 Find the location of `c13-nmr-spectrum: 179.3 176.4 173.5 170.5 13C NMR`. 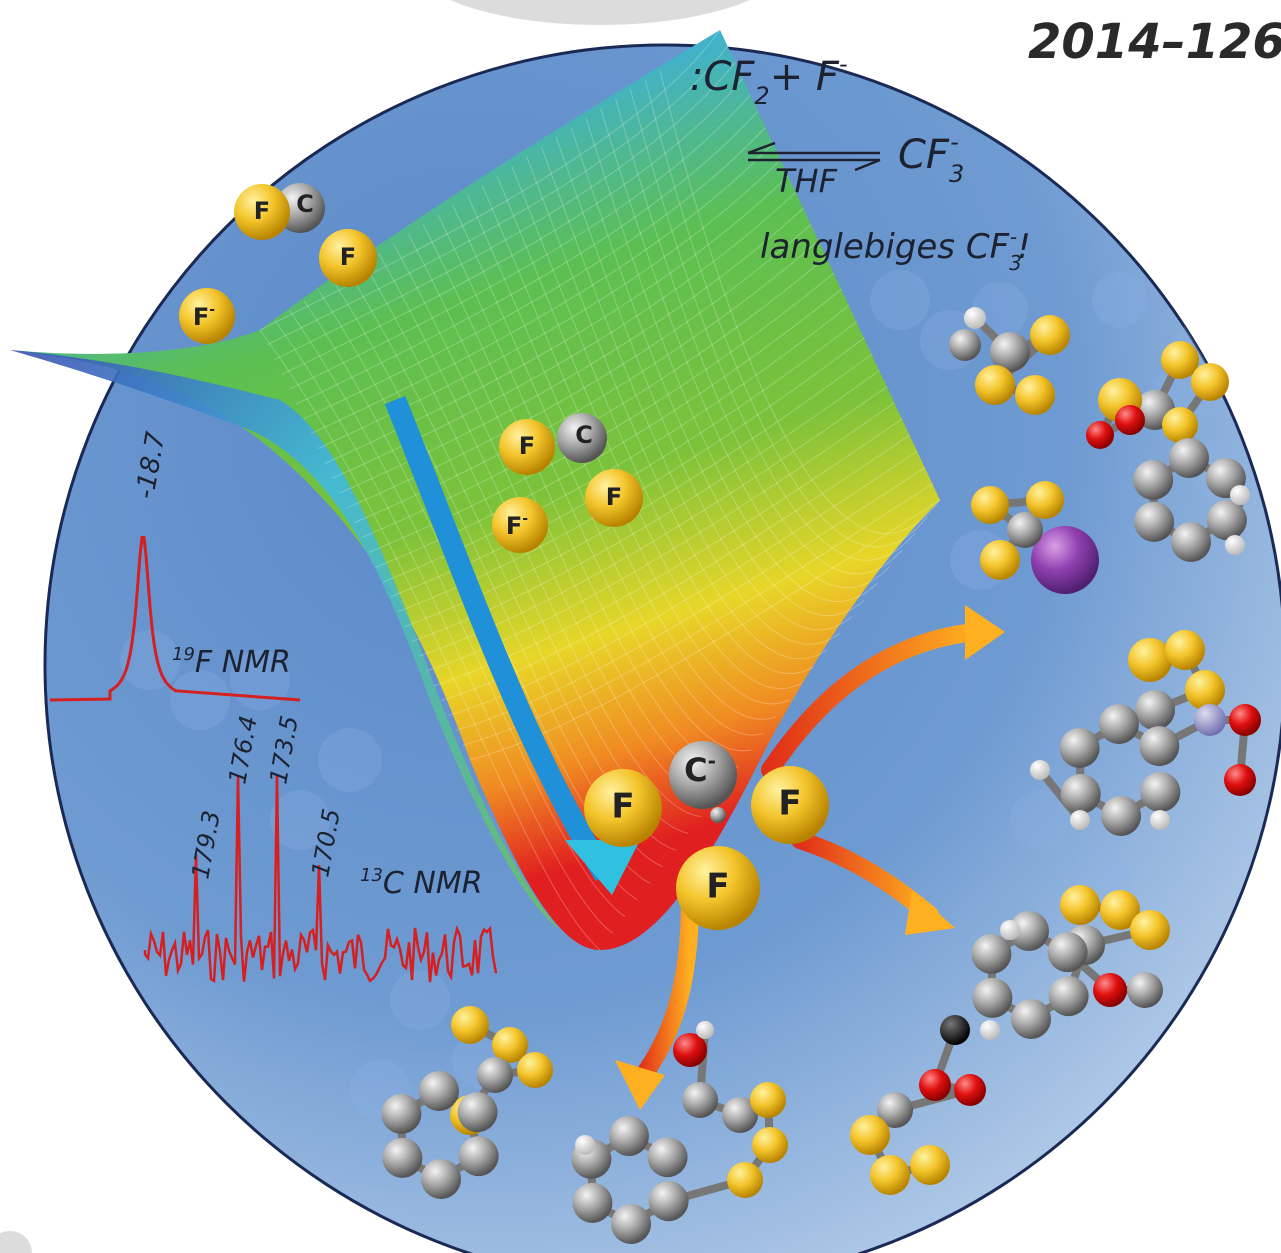

c13-nmr-spectrum: 179.3 176.4 173.5 170.5 13C NMR is located at coordinates (320, 848).